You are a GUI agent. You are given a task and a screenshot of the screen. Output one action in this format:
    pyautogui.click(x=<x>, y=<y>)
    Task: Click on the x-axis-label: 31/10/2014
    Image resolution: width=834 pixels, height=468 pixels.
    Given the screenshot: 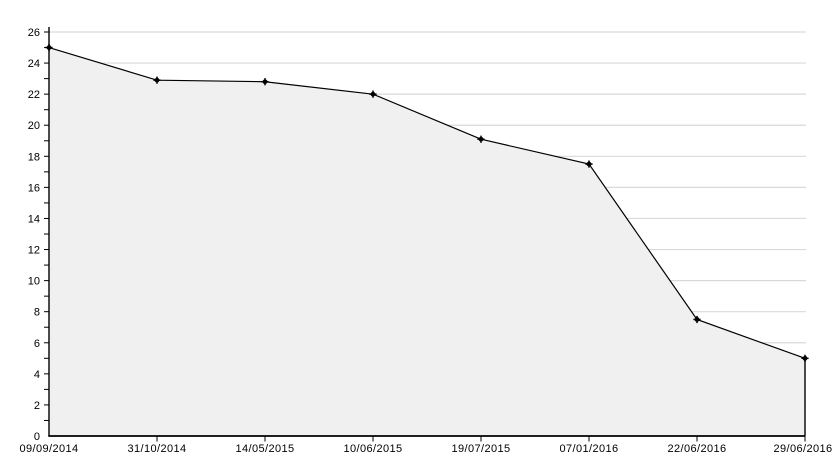 What is the action you would take?
    pyautogui.click(x=156, y=449)
    